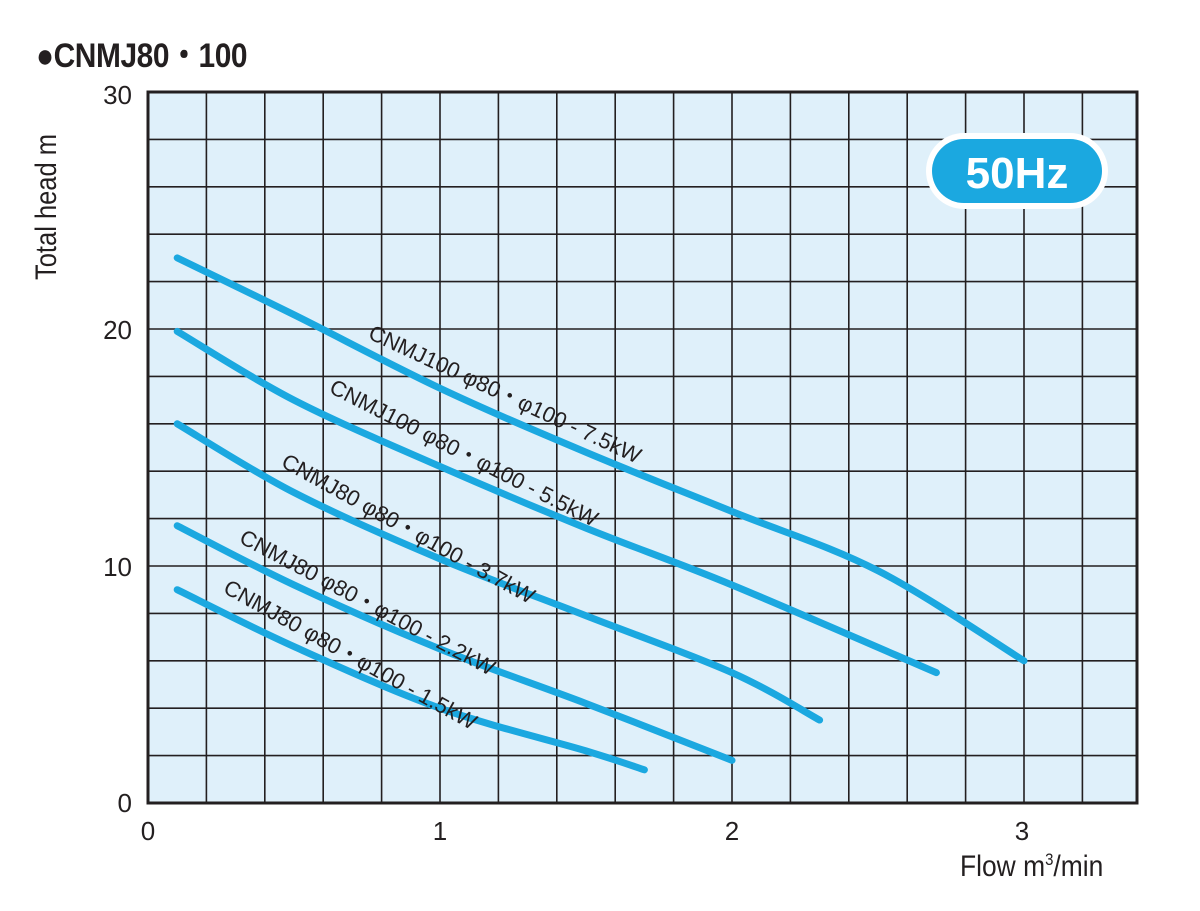  What do you see at coordinates (117, 330) in the screenshot?
I see `y-tick-20: 20` at bounding box center [117, 330].